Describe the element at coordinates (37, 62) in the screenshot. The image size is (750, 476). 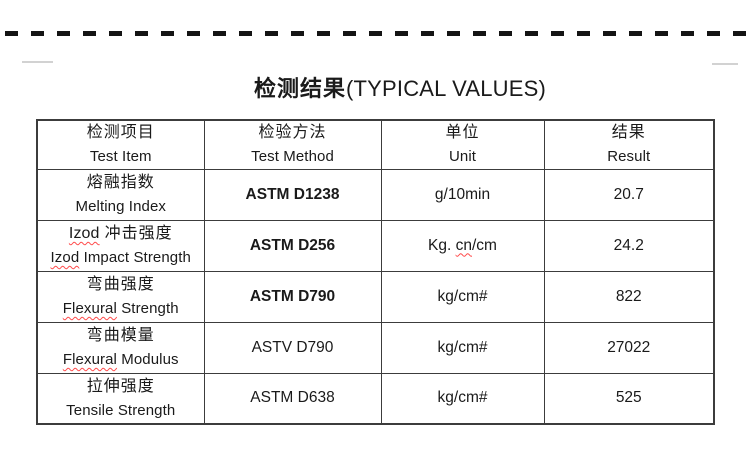
I see `faint-mark-left` at that location.